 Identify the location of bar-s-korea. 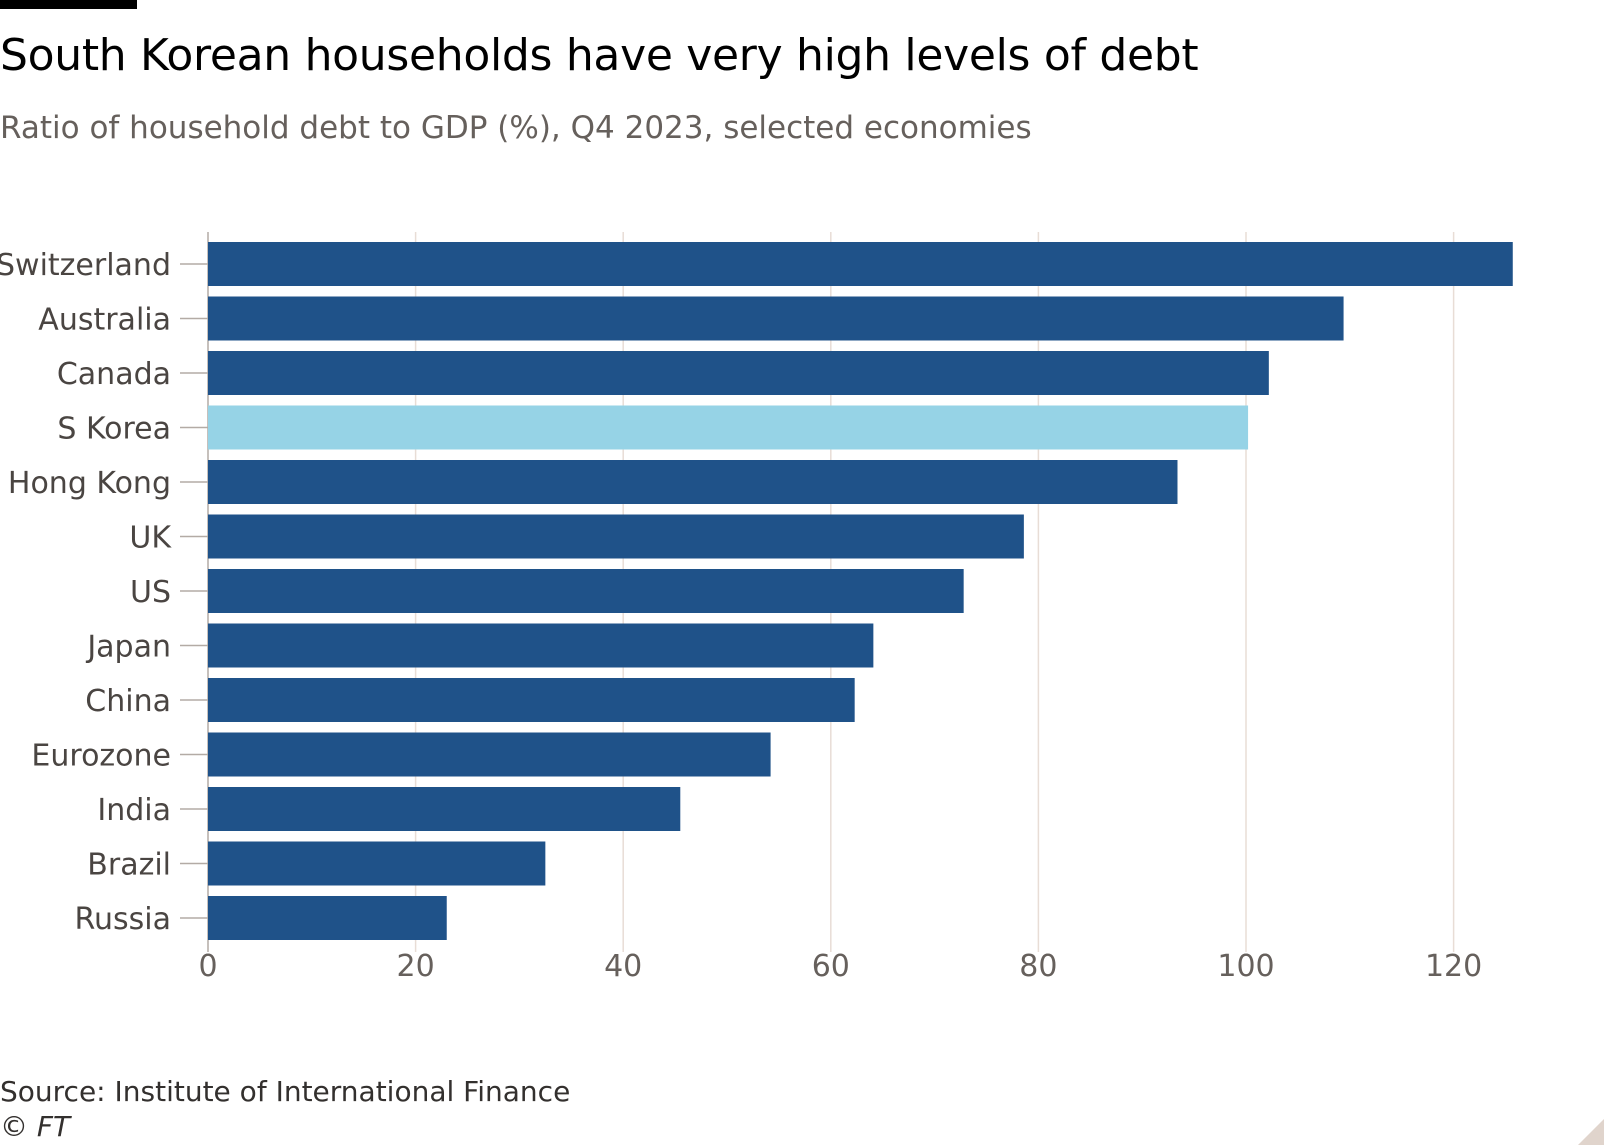
(728, 427).